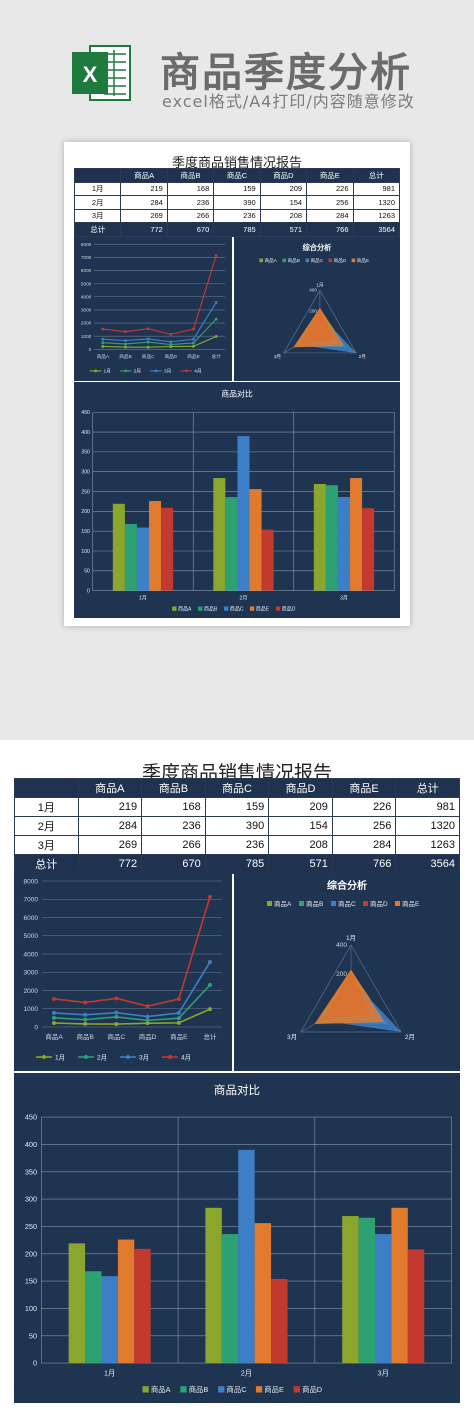  What do you see at coordinates (330, 175) in the screenshot?
I see `thumb-header-cell: 商品E` at bounding box center [330, 175].